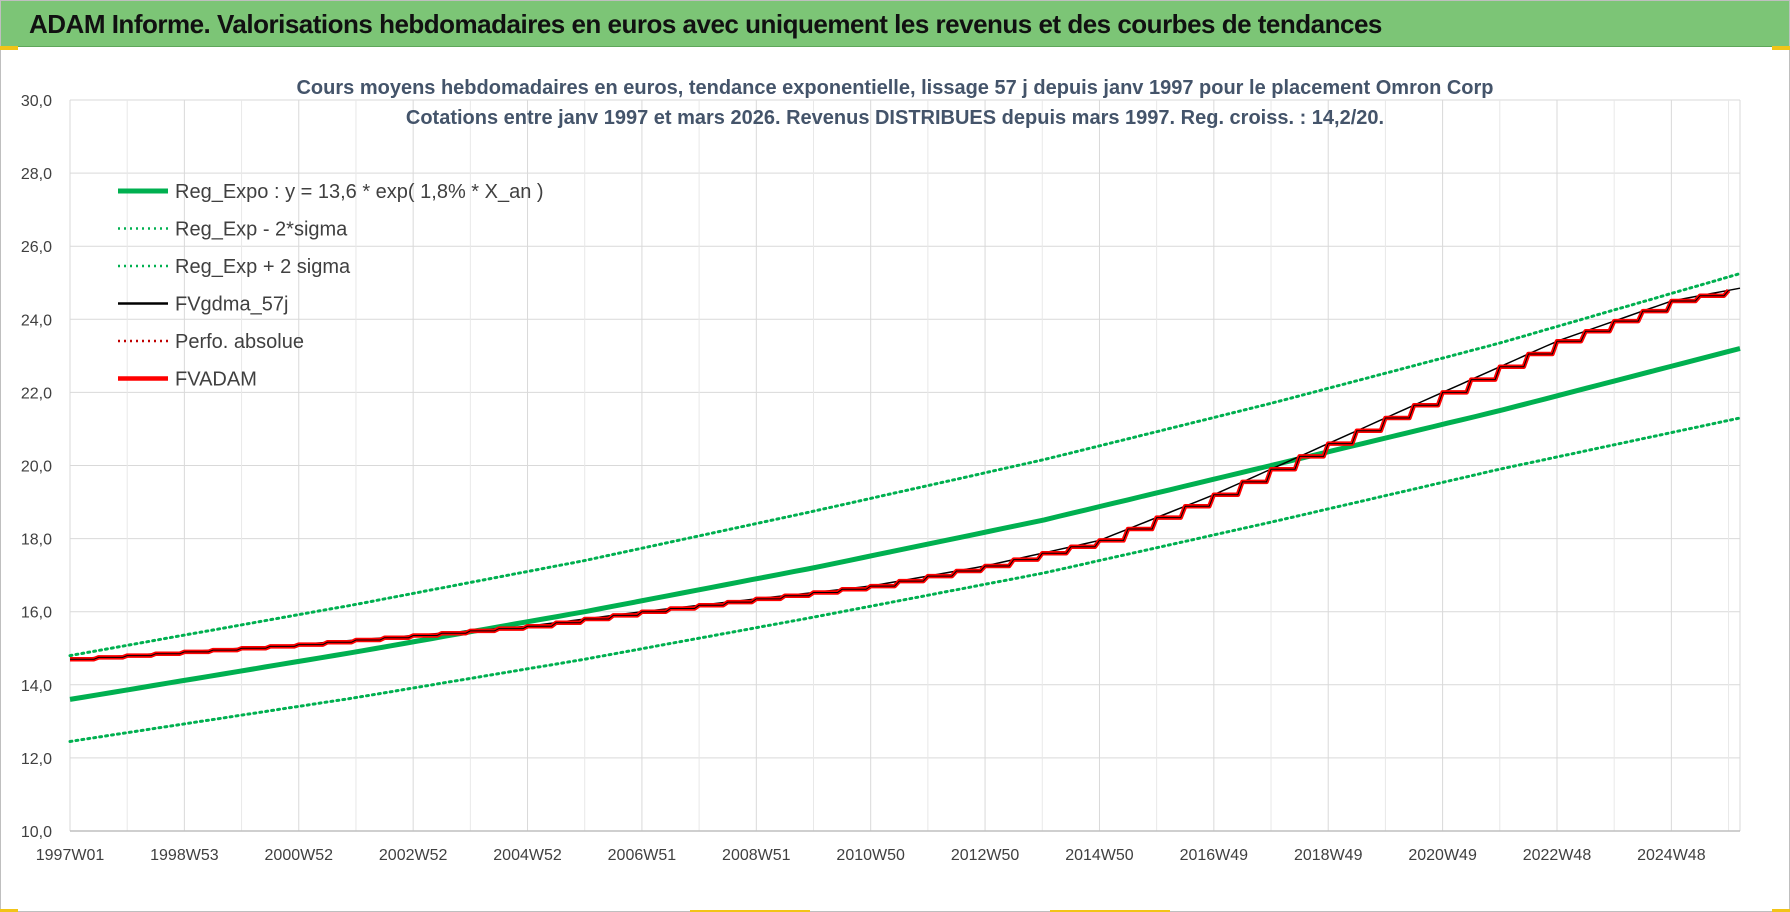  I want to click on x-tick-label: 1998W53, so click(184, 855).